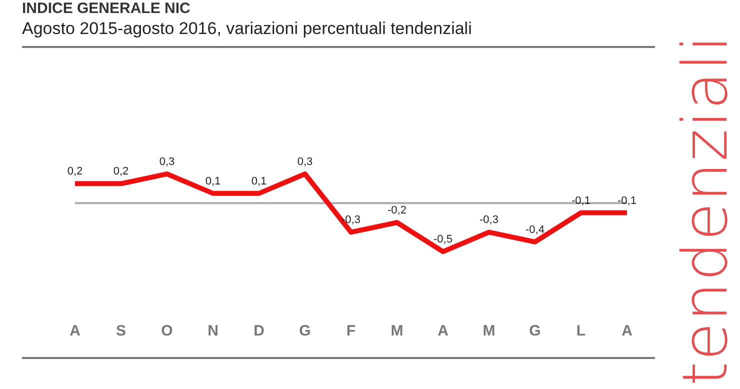  I want to click on x-tick-label: F, so click(351, 331).